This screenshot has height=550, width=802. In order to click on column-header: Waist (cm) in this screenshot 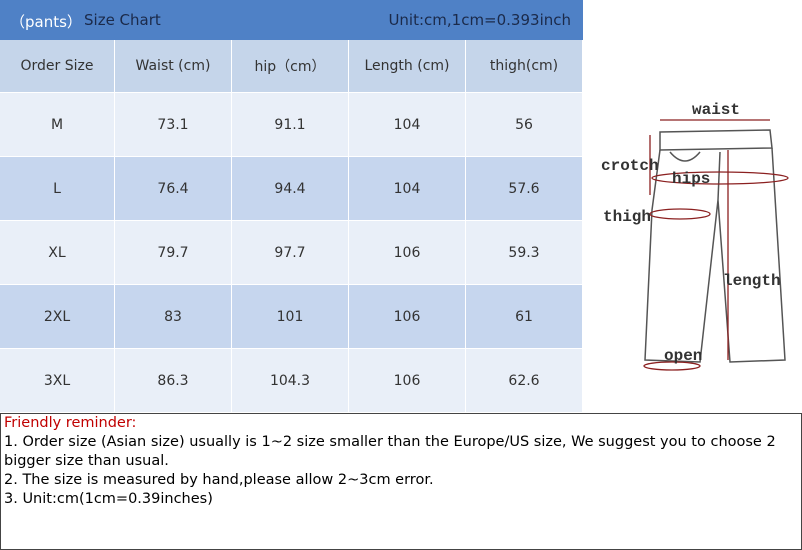, I will do `click(173, 66)`.